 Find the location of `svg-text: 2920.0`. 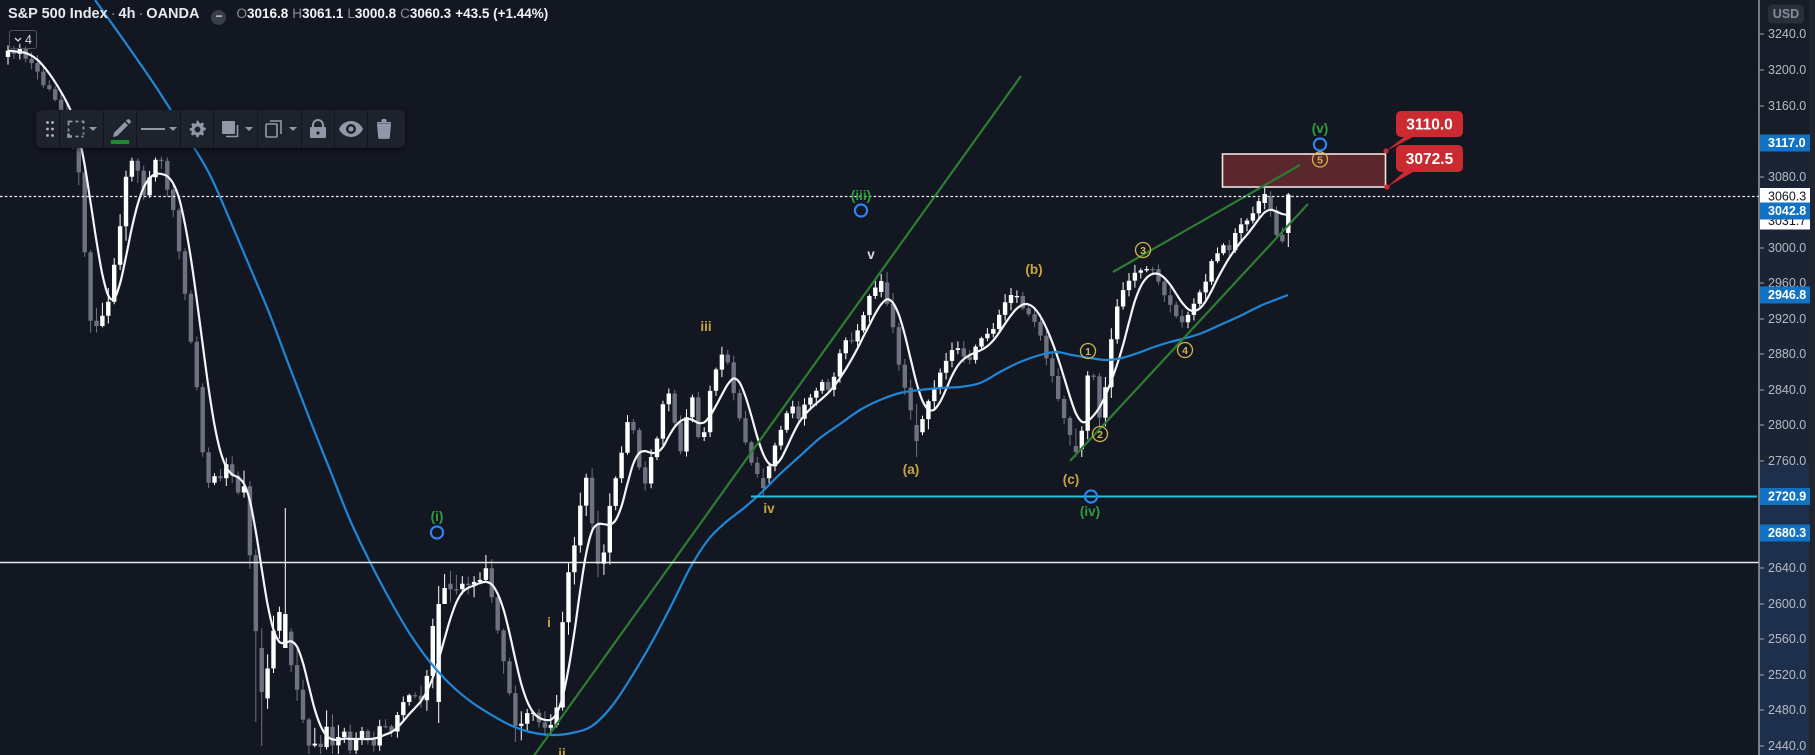

svg-text: 2920.0 is located at coordinates (1787, 319).